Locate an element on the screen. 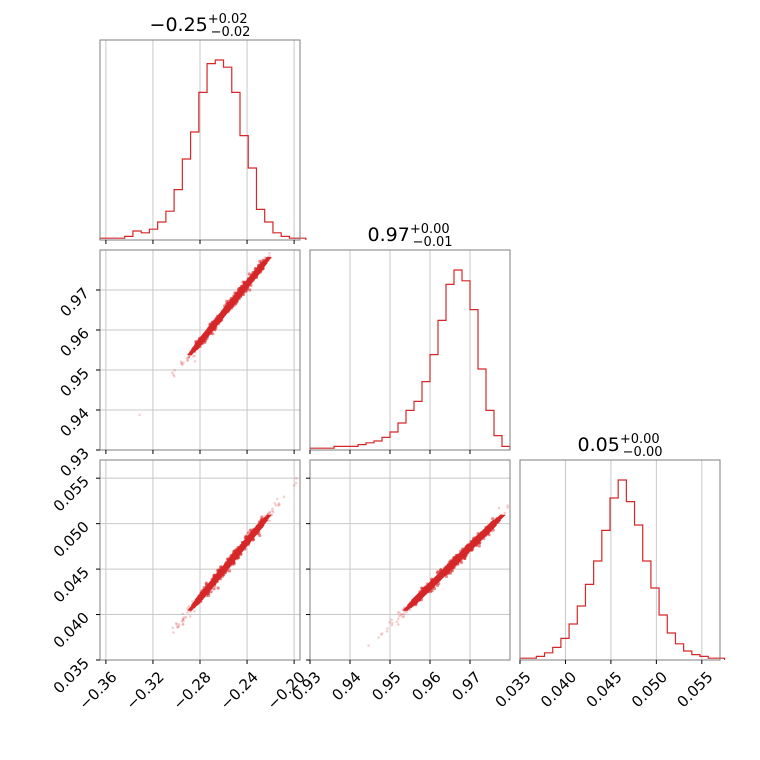  x-tick-label-2-0: 0.035 is located at coordinates (513, 689).